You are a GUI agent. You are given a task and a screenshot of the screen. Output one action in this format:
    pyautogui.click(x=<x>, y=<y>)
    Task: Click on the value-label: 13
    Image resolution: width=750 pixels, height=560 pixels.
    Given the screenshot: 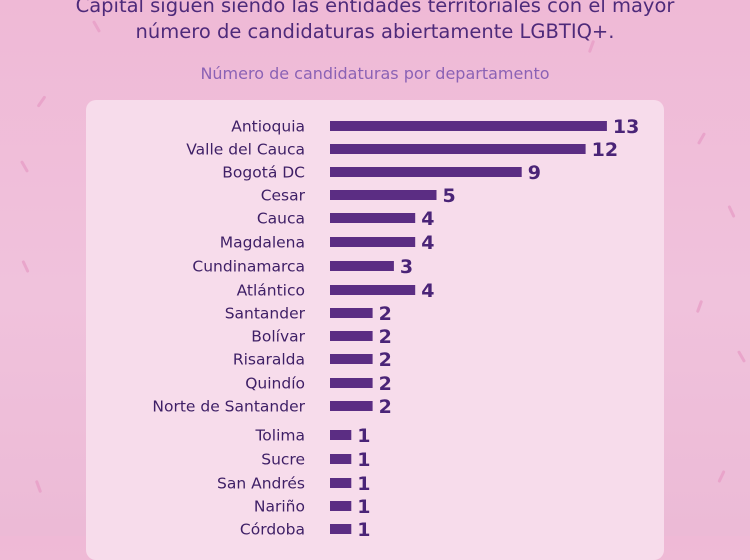 What is the action you would take?
    pyautogui.click(x=626, y=127)
    